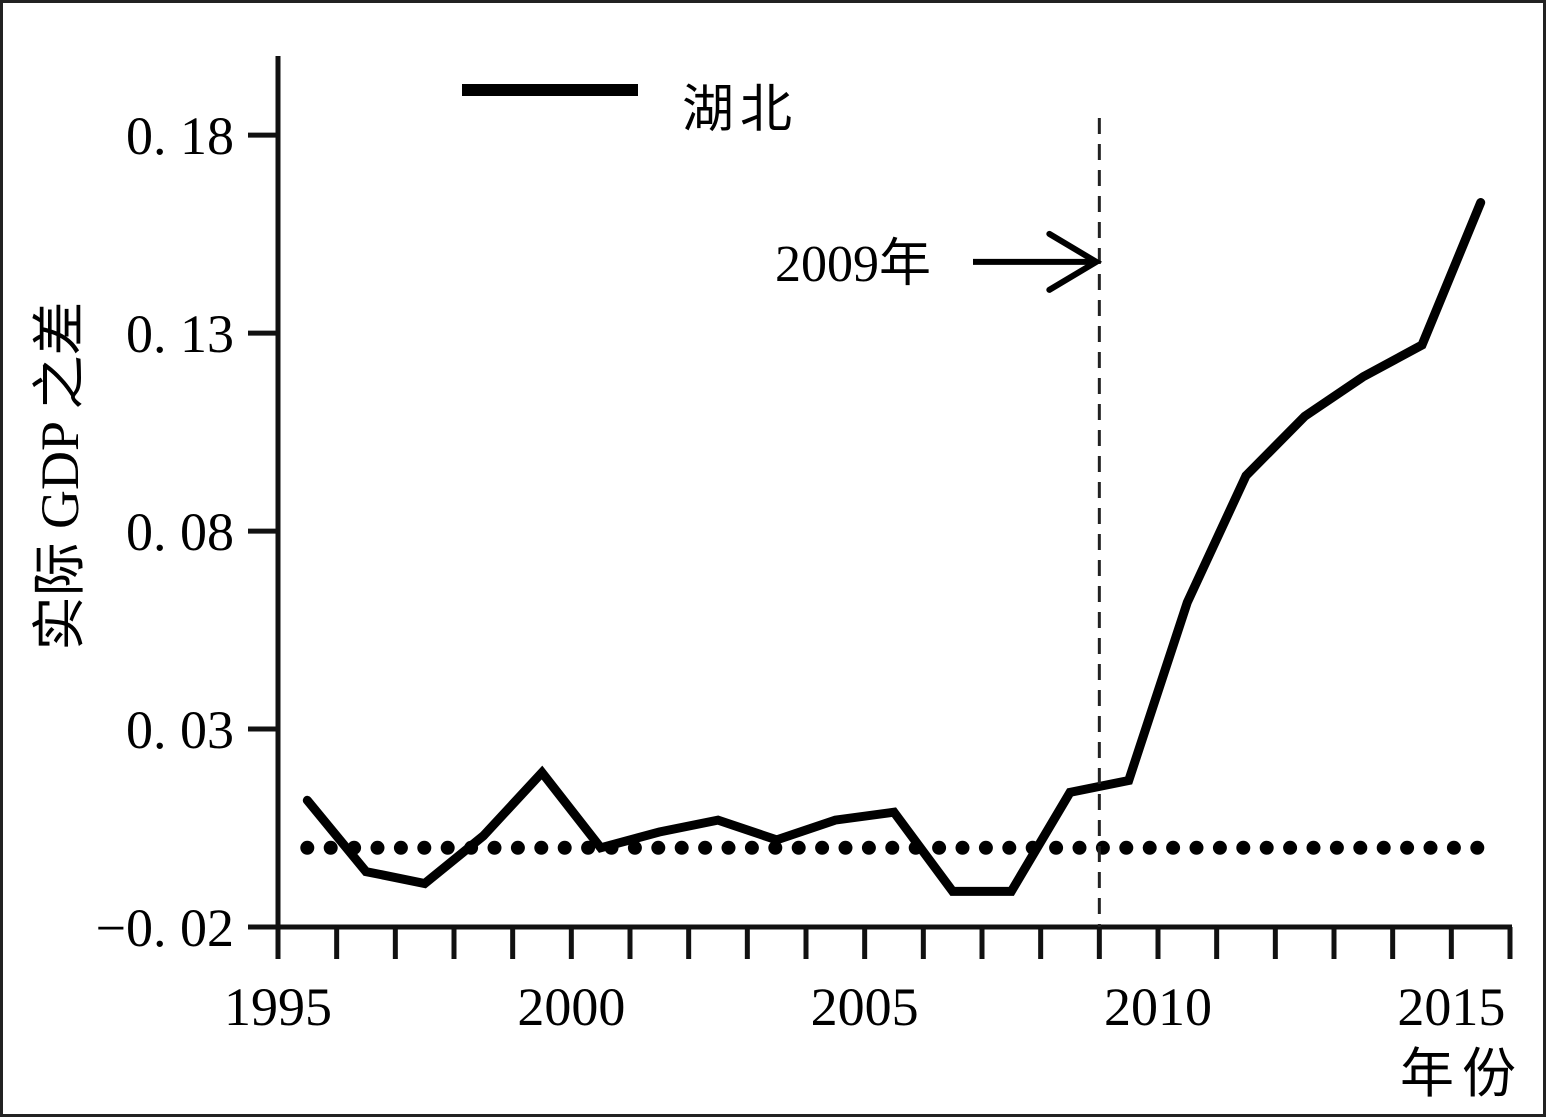 The width and height of the screenshot is (1546, 1117). I want to click on x-tick-label: 2015, so click(1451, 1007).